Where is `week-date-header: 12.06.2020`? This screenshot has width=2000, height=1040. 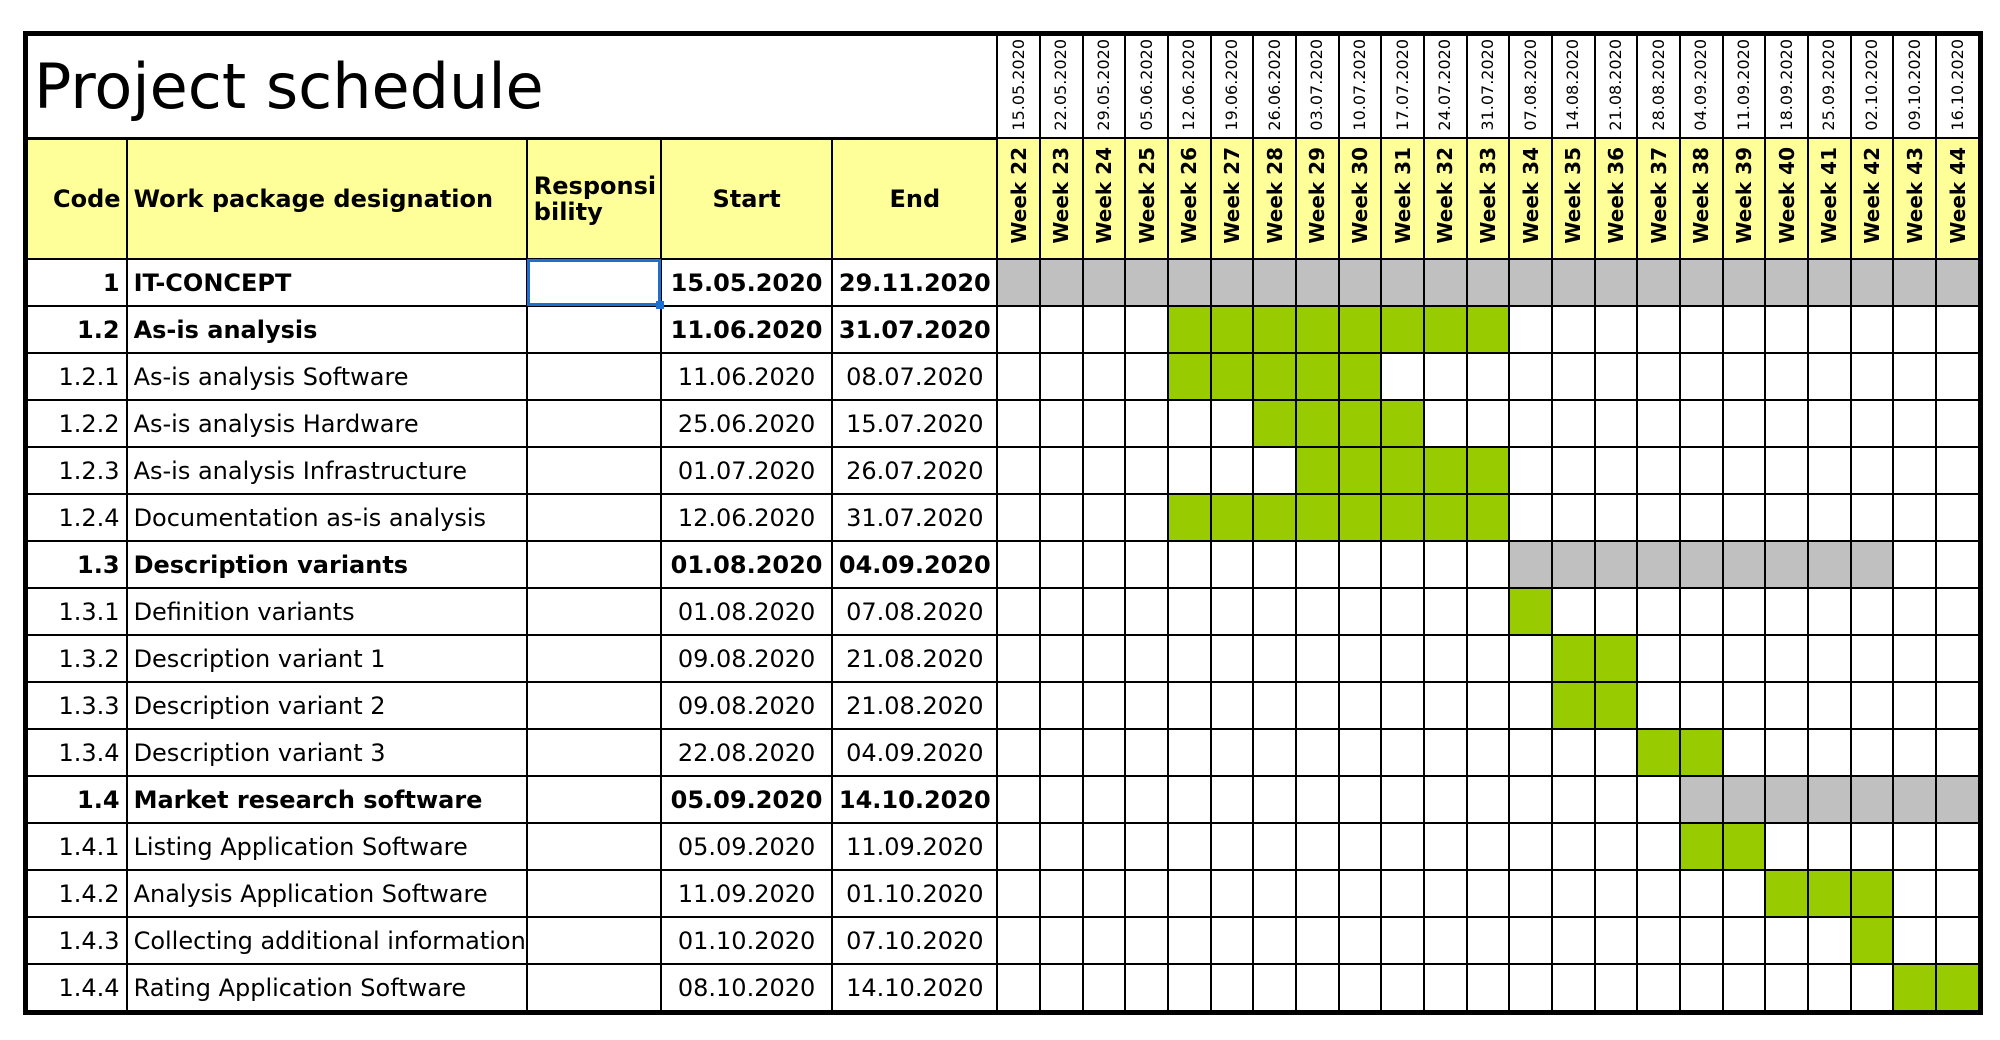 week-date-header: 12.06.2020 is located at coordinates (1189, 86).